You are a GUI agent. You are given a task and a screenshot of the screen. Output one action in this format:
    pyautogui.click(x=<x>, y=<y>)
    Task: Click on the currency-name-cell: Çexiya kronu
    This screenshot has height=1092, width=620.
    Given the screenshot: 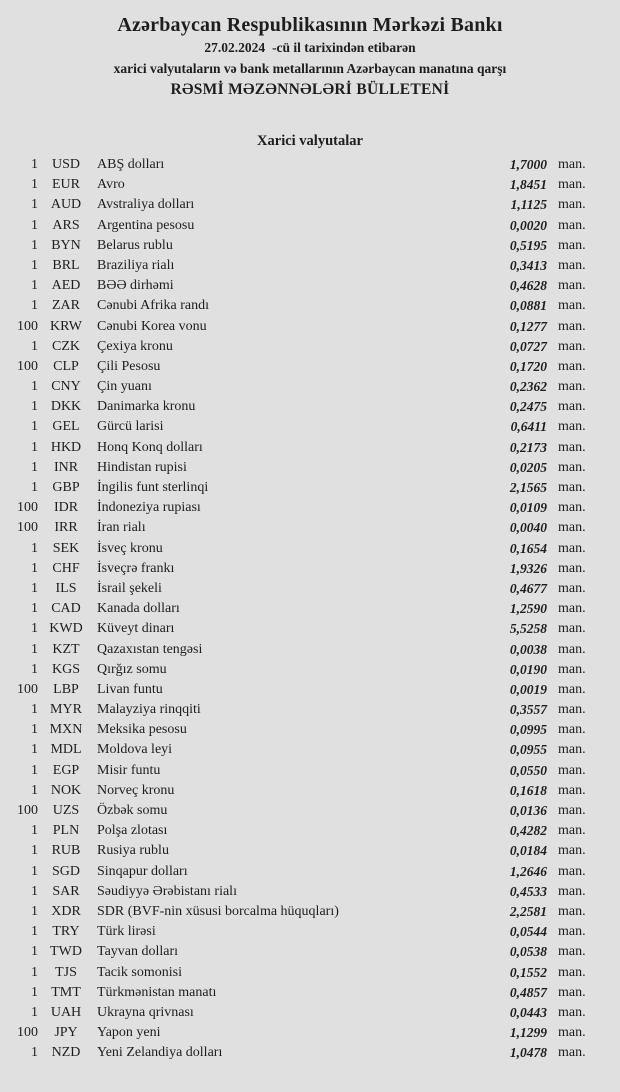 What is the action you would take?
    pyautogui.click(x=135, y=346)
    